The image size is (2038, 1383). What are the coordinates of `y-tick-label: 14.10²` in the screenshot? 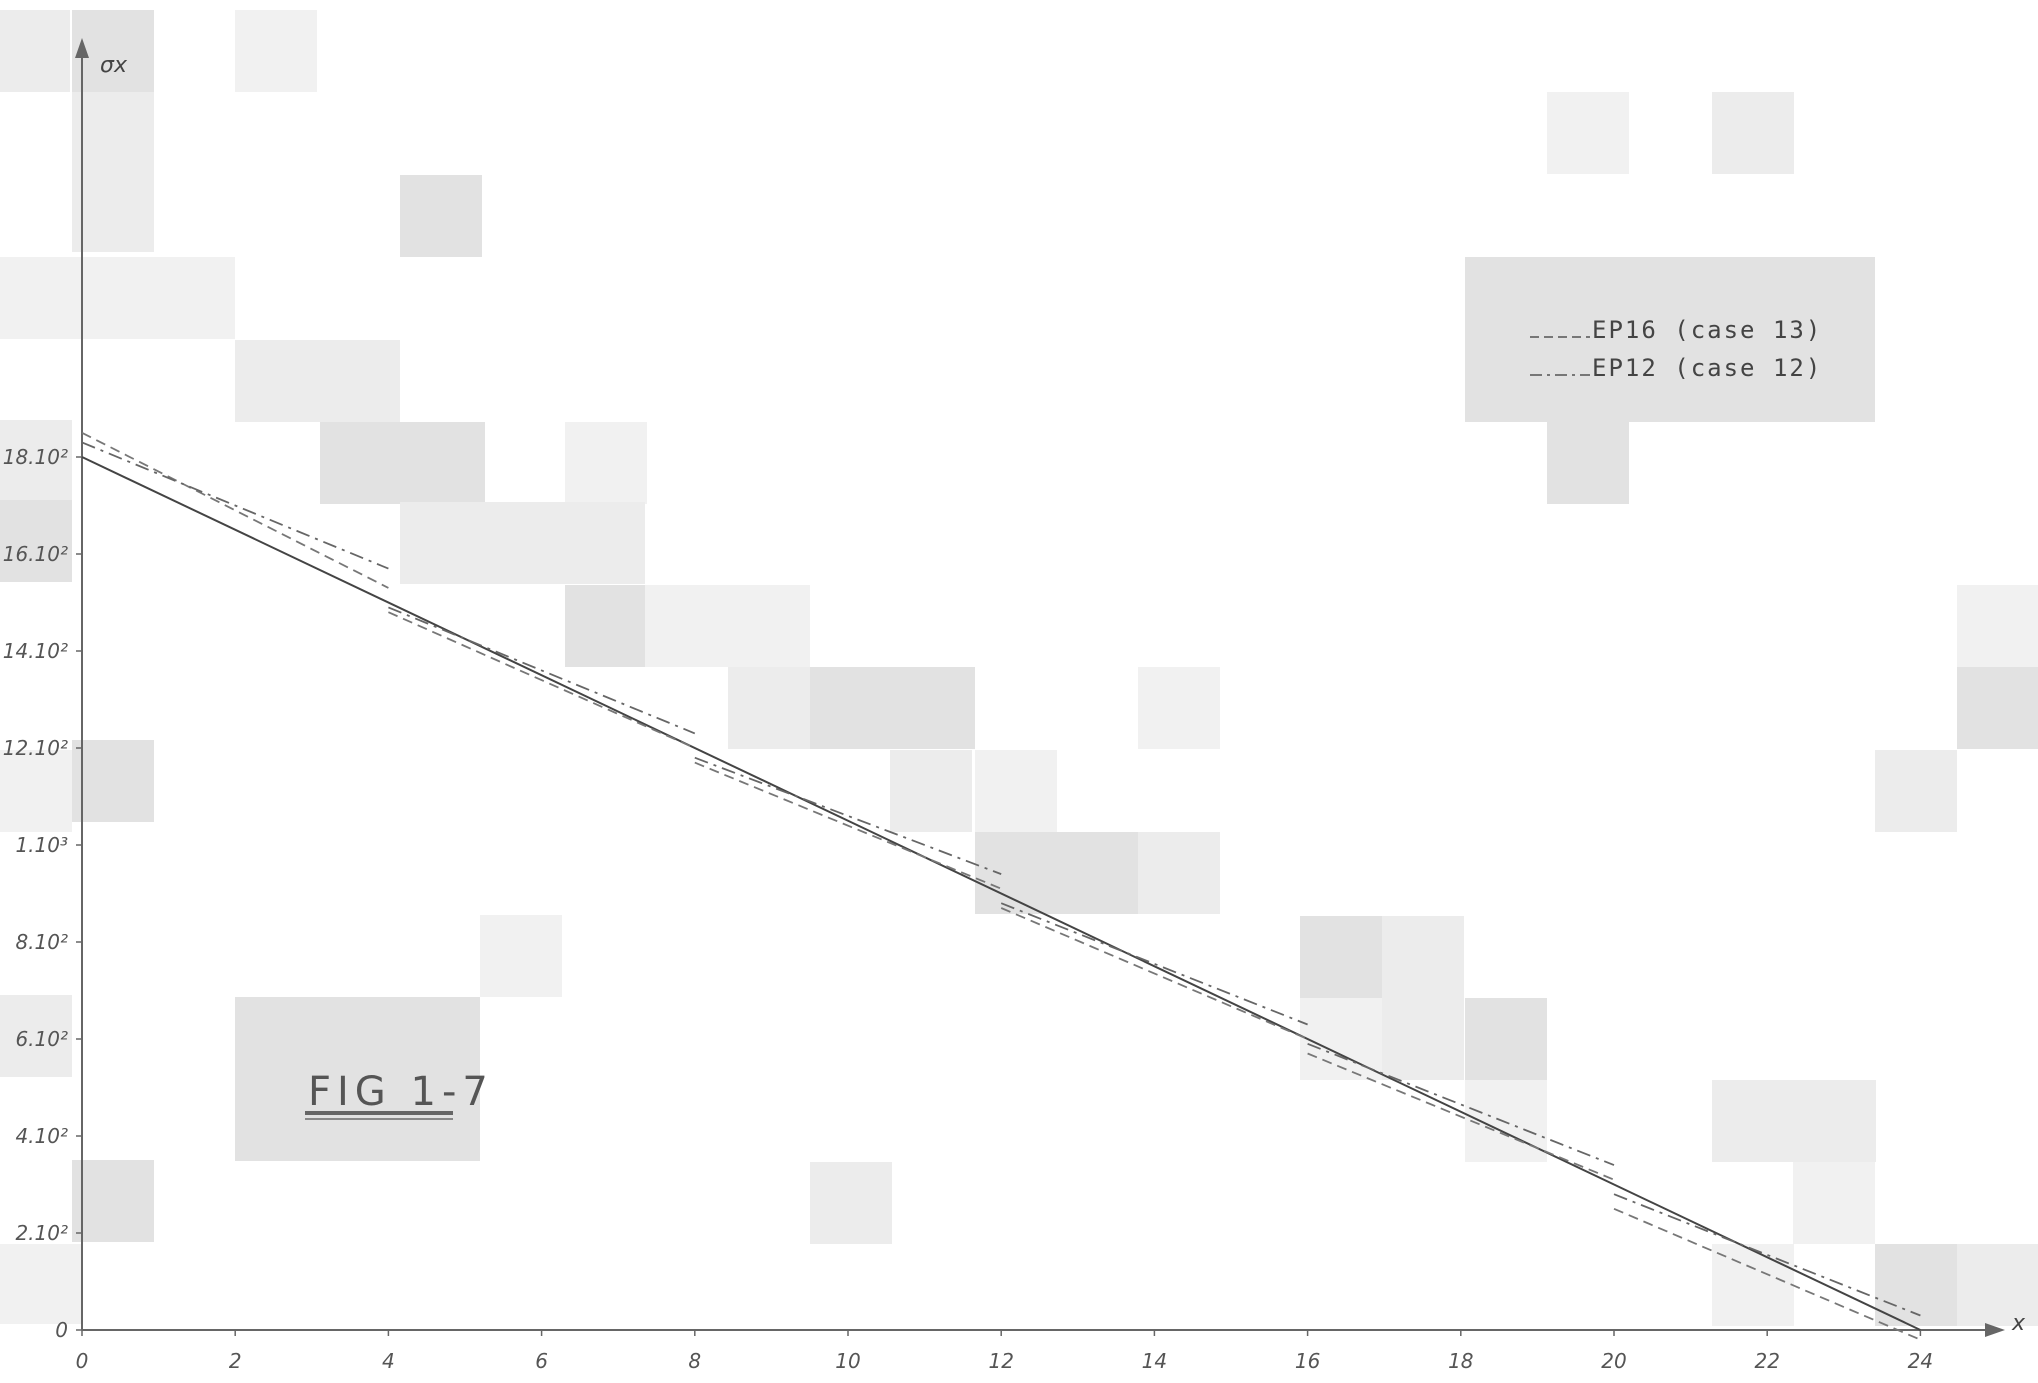 It's located at (35, 651).